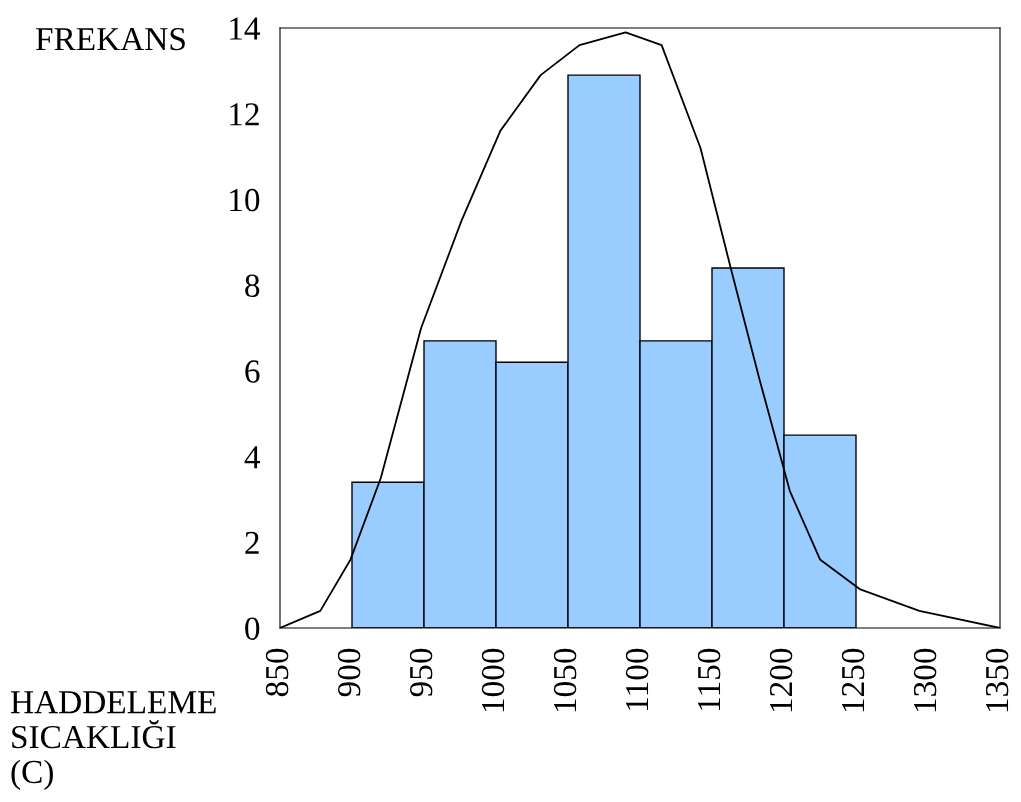  What do you see at coordinates (252, 457) in the screenshot?
I see `y-tick-label: 4` at bounding box center [252, 457].